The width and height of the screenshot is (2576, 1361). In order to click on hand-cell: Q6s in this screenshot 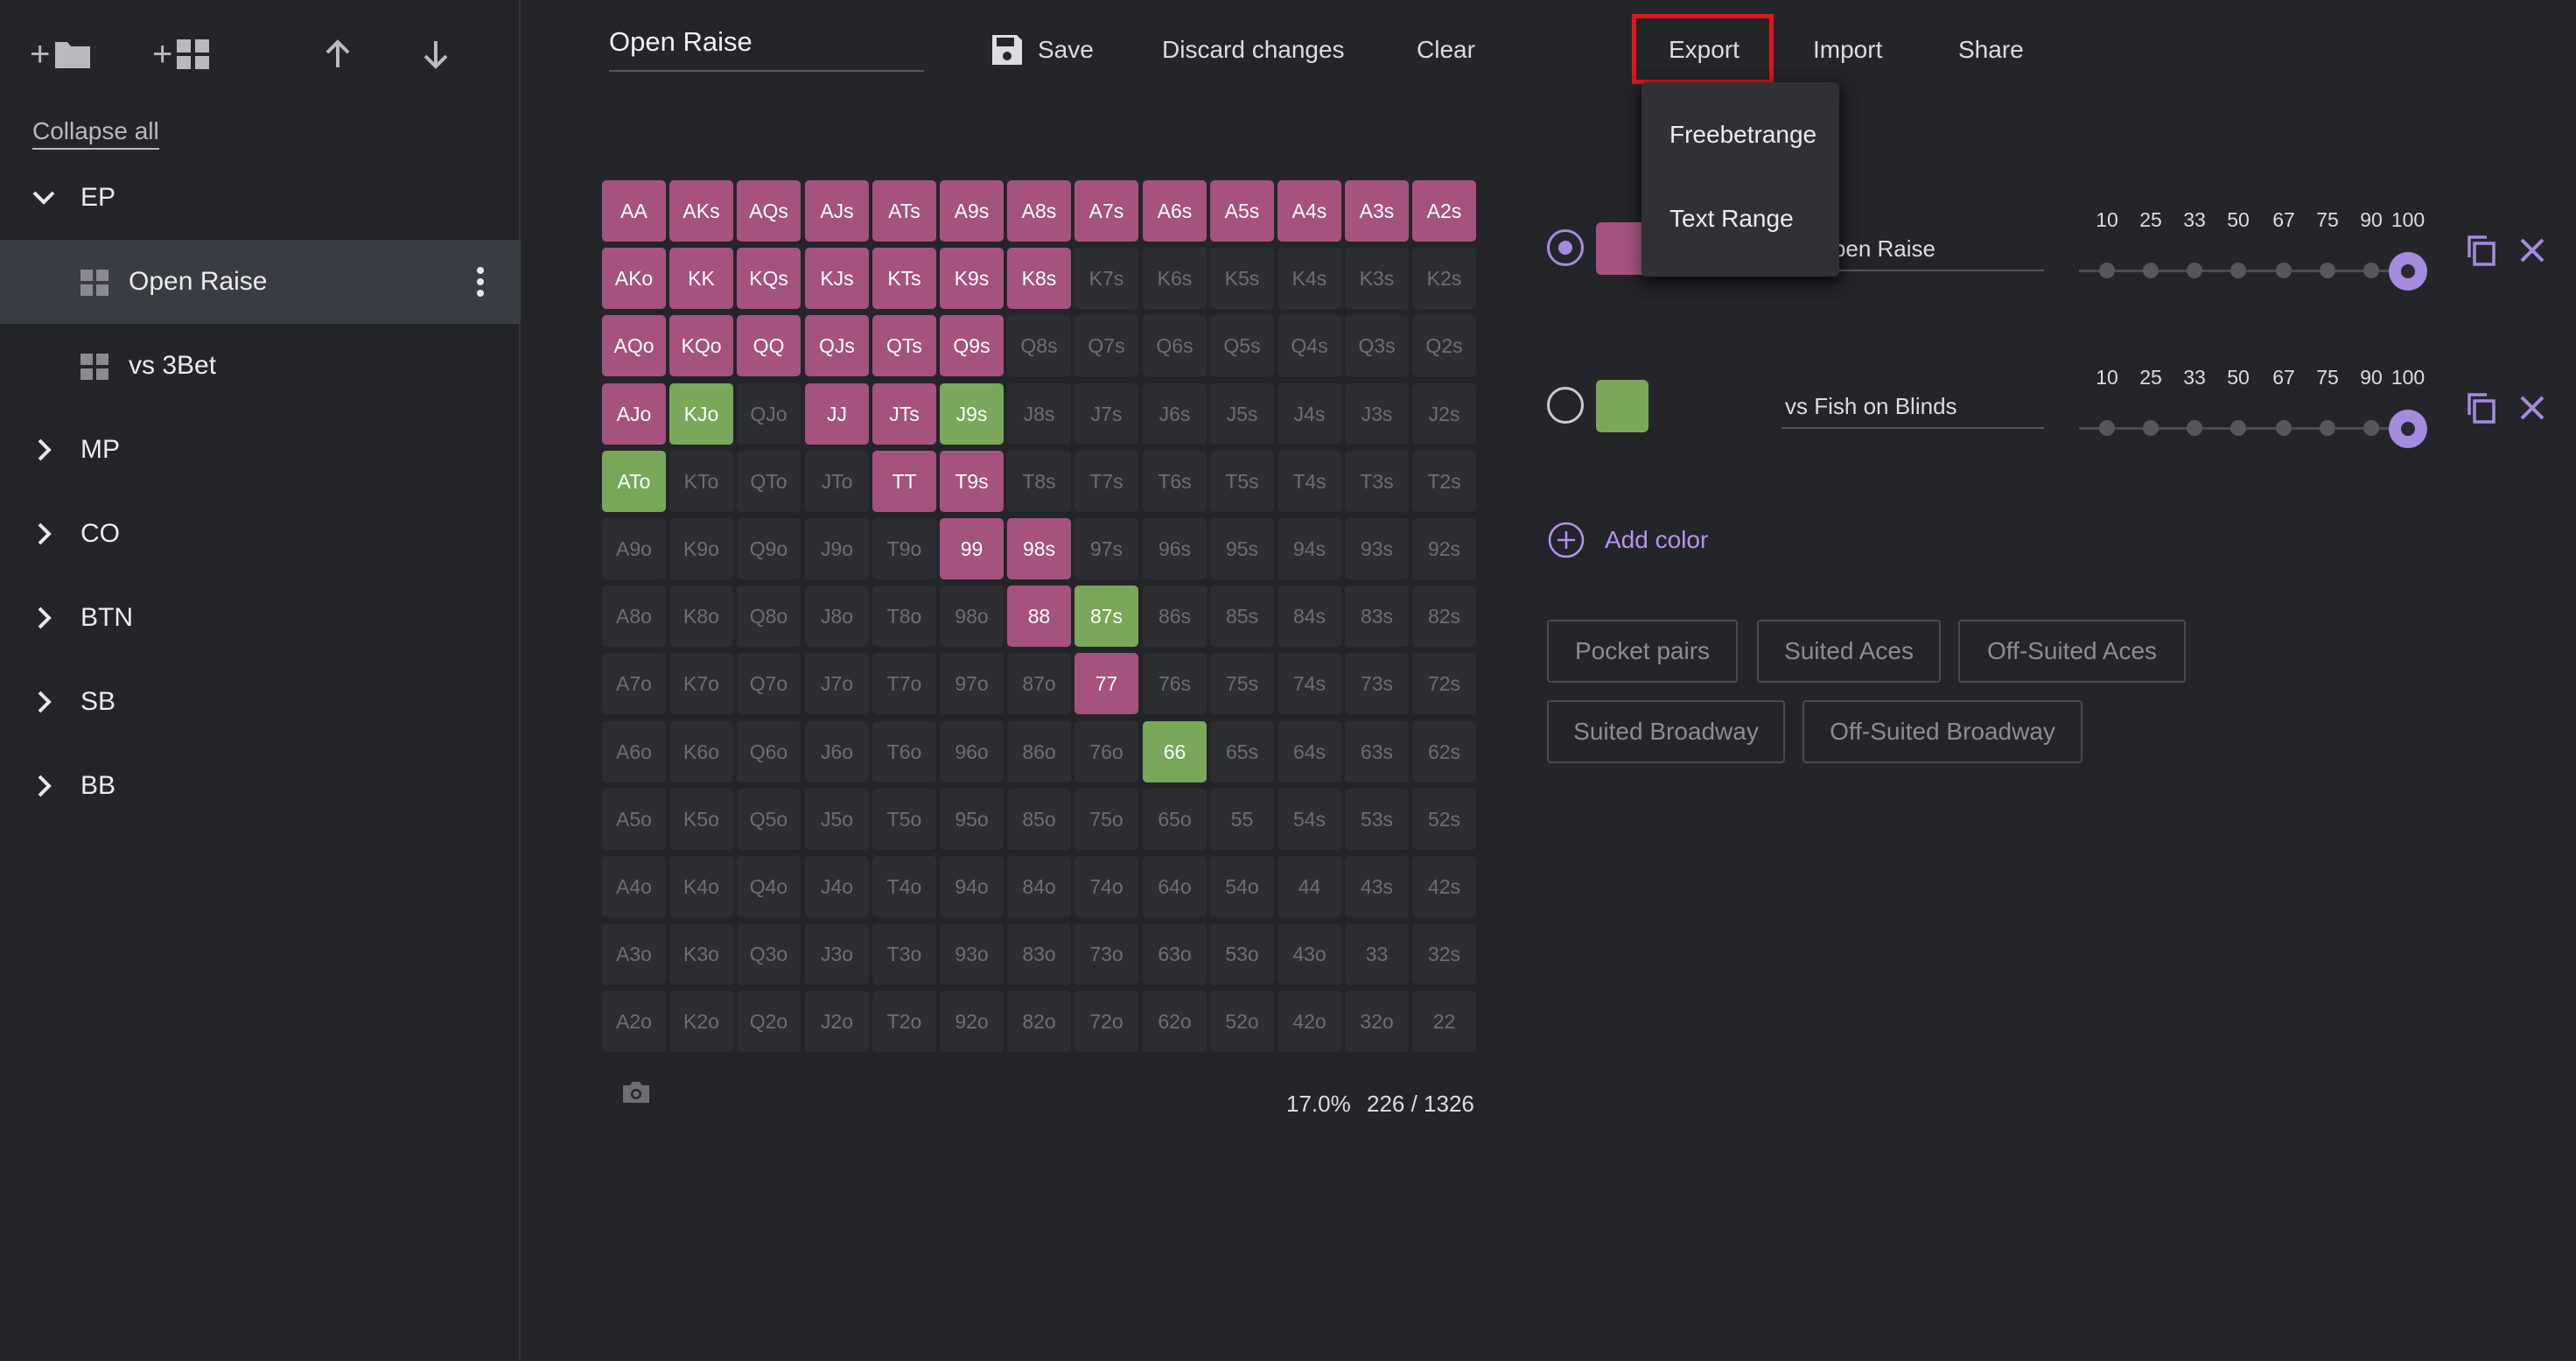, I will do `click(1175, 345)`.